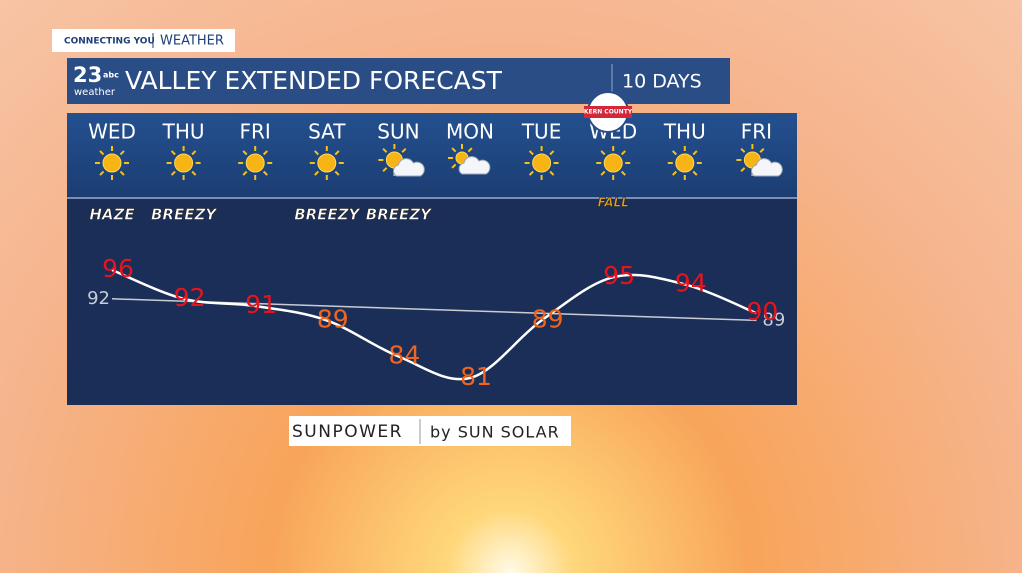 Image resolution: width=1022 pixels, height=577 pixels. I want to click on temperature-label: 92, so click(190, 297).